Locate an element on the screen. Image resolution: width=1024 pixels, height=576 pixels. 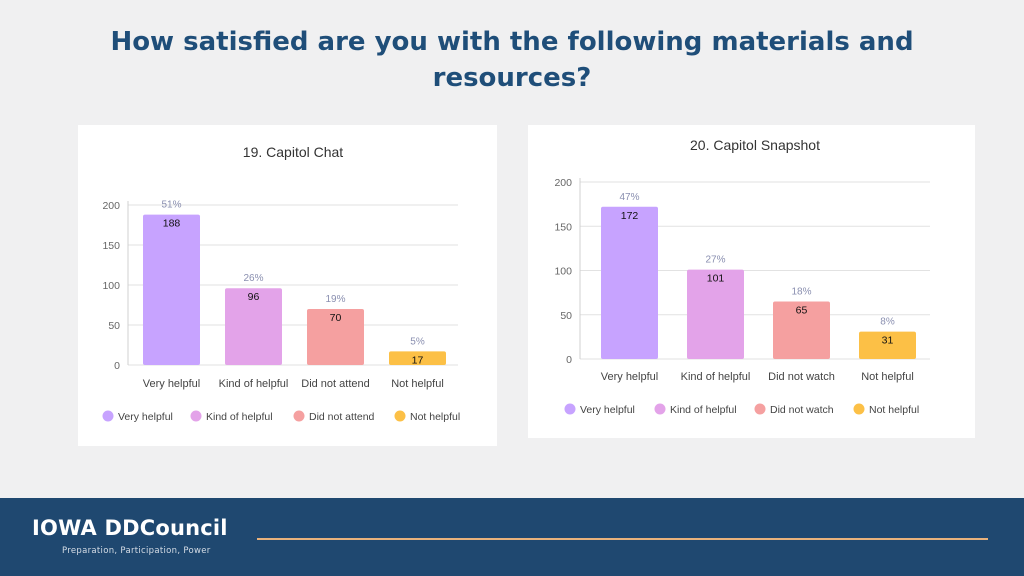
legend-label: Did not attend is located at coordinates (342, 417).